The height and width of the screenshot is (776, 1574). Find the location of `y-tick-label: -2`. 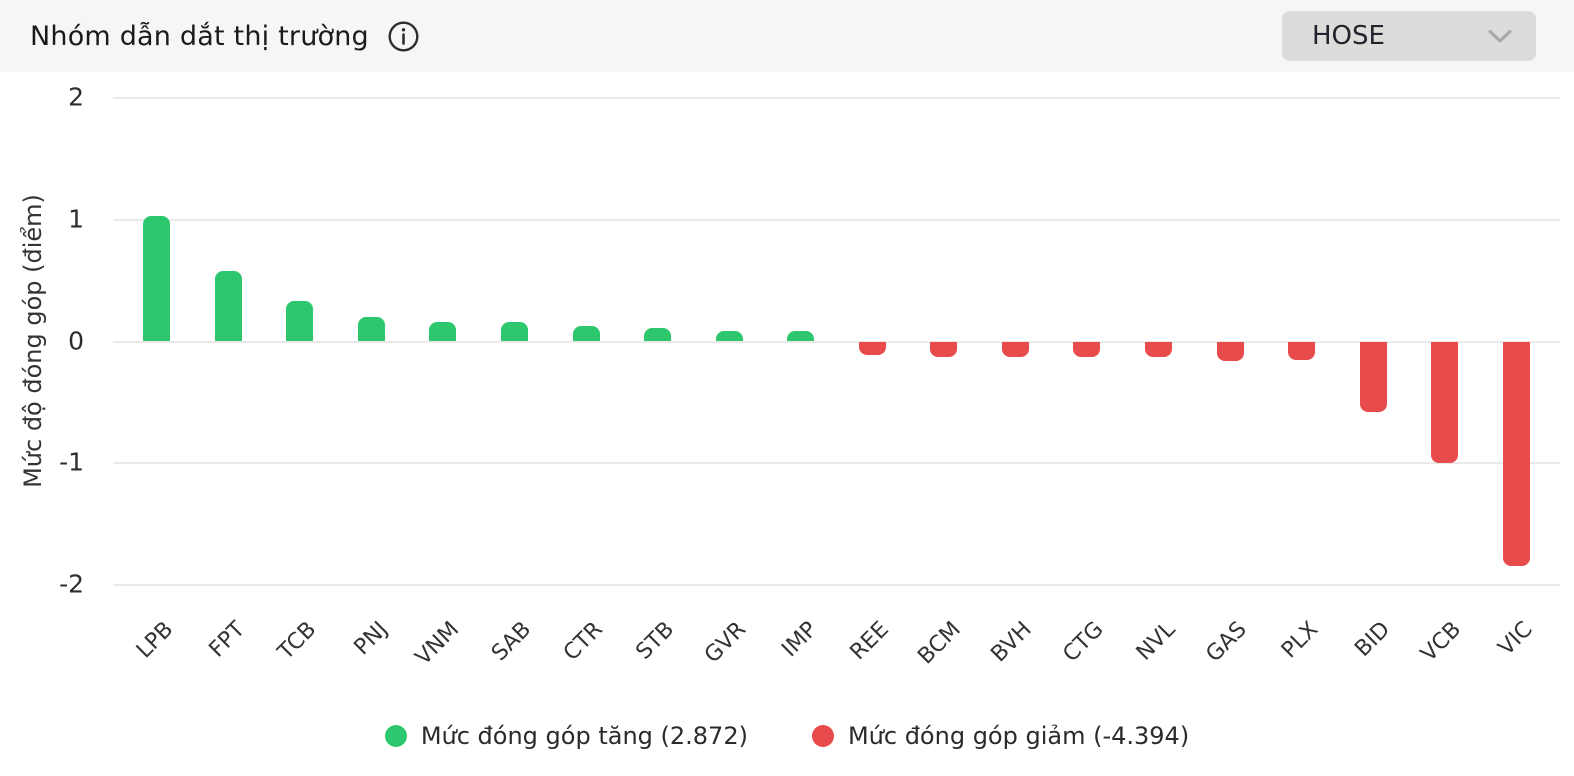

y-tick-label: -2 is located at coordinates (71, 584).